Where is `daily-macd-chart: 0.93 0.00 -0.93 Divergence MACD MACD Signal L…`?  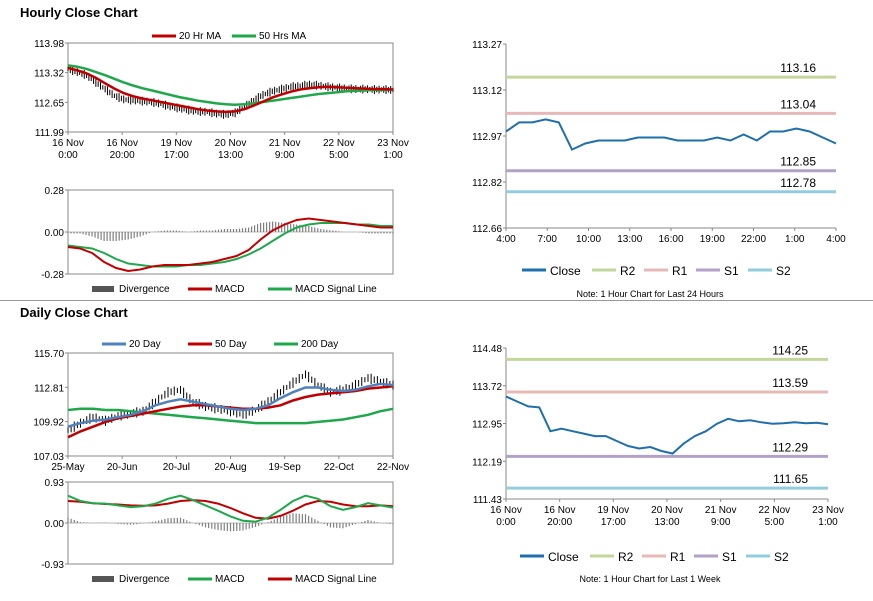 daily-macd-chart: 0.93 0.00 -0.93 Divergence MACD MACD Signal L… is located at coordinates (217, 531).